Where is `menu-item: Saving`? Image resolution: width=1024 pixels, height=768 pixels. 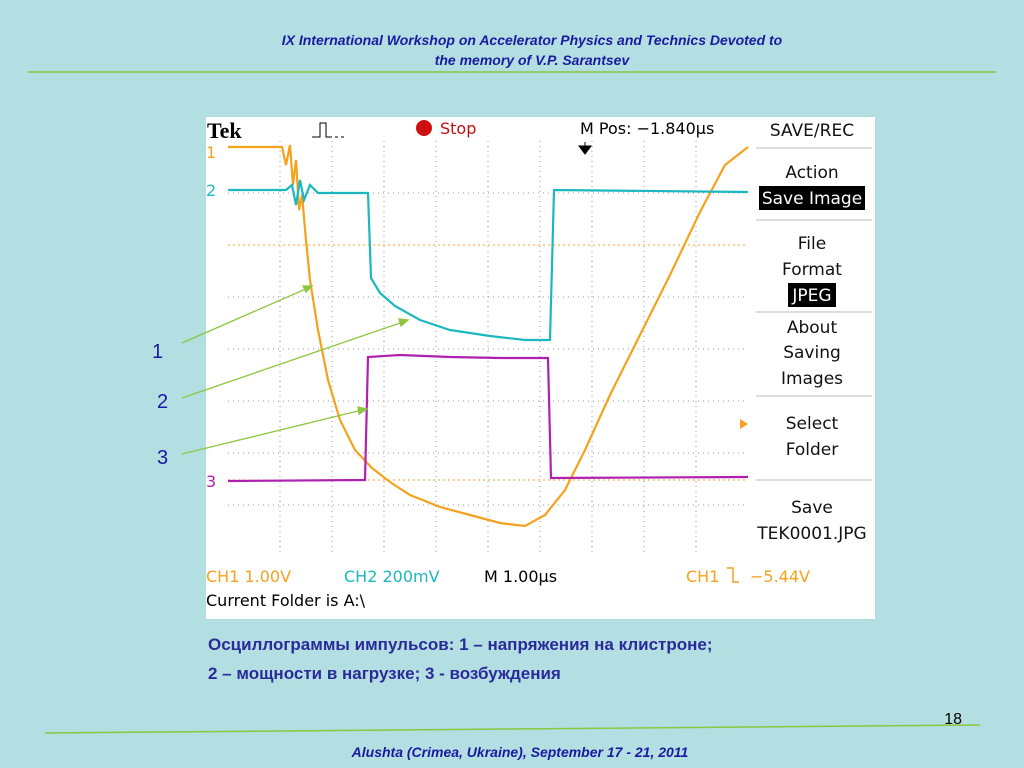 menu-item: Saving is located at coordinates (812, 353).